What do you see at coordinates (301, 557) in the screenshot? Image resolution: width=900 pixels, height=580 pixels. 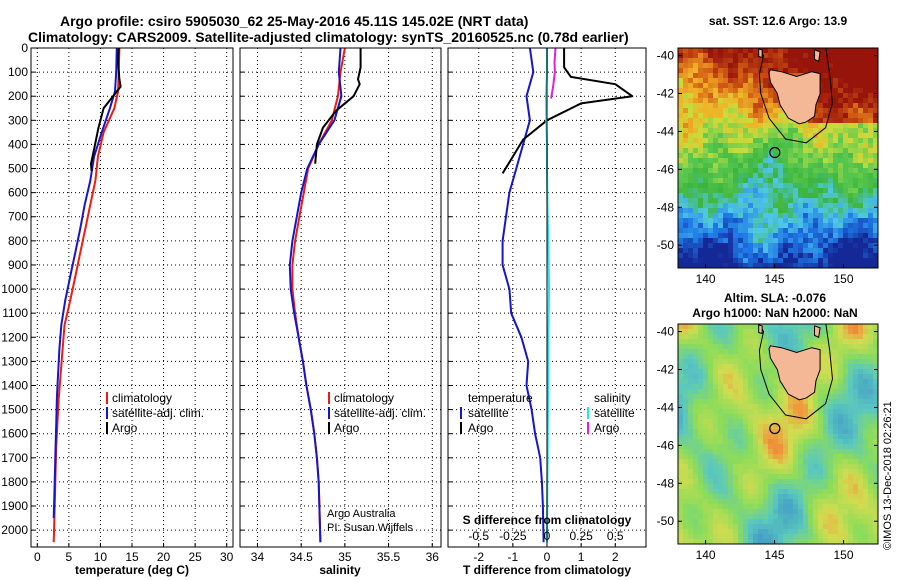 I see `x-tick-label: 34.5` at bounding box center [301, 557].